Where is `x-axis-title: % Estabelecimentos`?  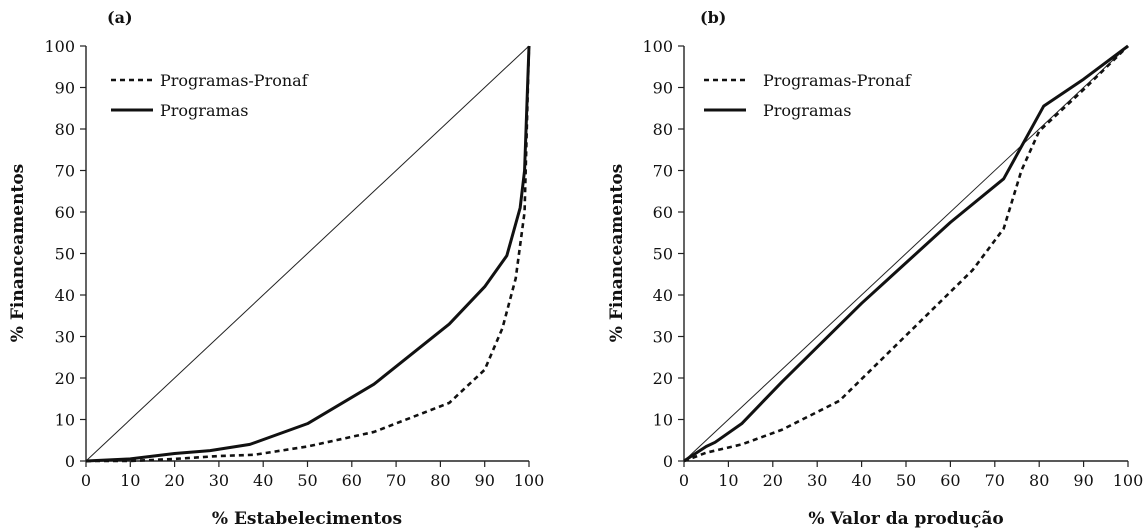
x-axis-title: % Estabelecimentos is located at coordinates (307, 519).